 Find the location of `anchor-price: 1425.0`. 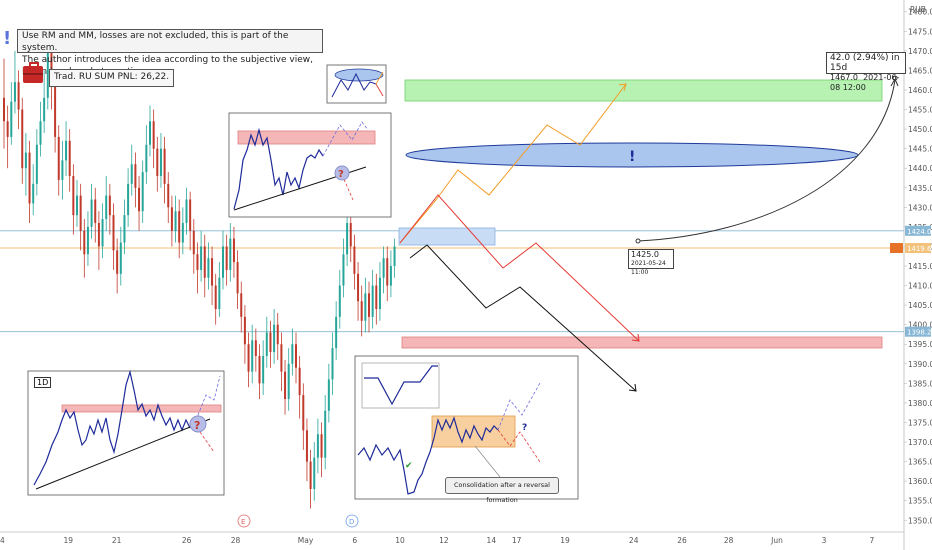

anchor-price: 1425.0 is located at coordinates (645, 254).